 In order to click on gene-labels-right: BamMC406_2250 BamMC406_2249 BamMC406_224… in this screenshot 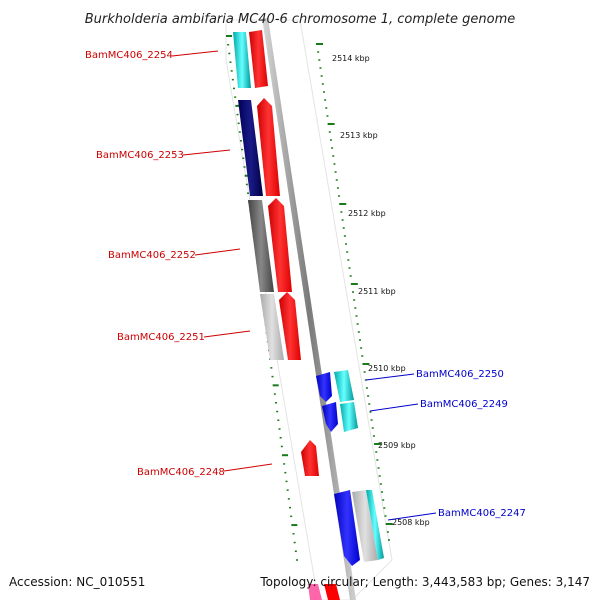, I will do `click(471, 444)`.